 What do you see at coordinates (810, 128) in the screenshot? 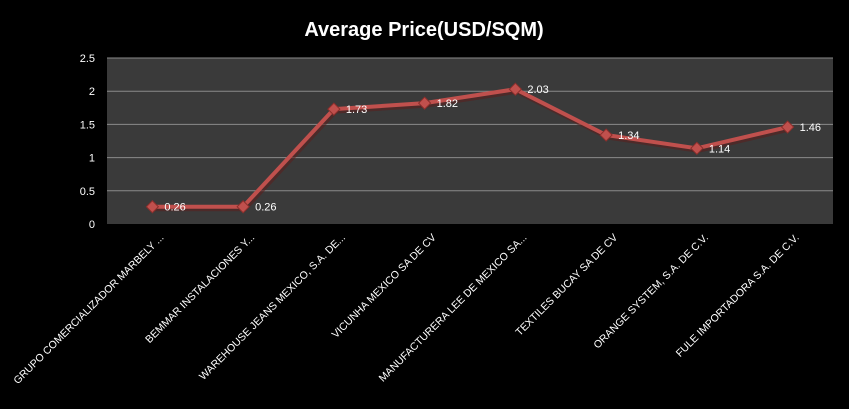
I see `data-label: 1.46` at bounding box center [810, 128].